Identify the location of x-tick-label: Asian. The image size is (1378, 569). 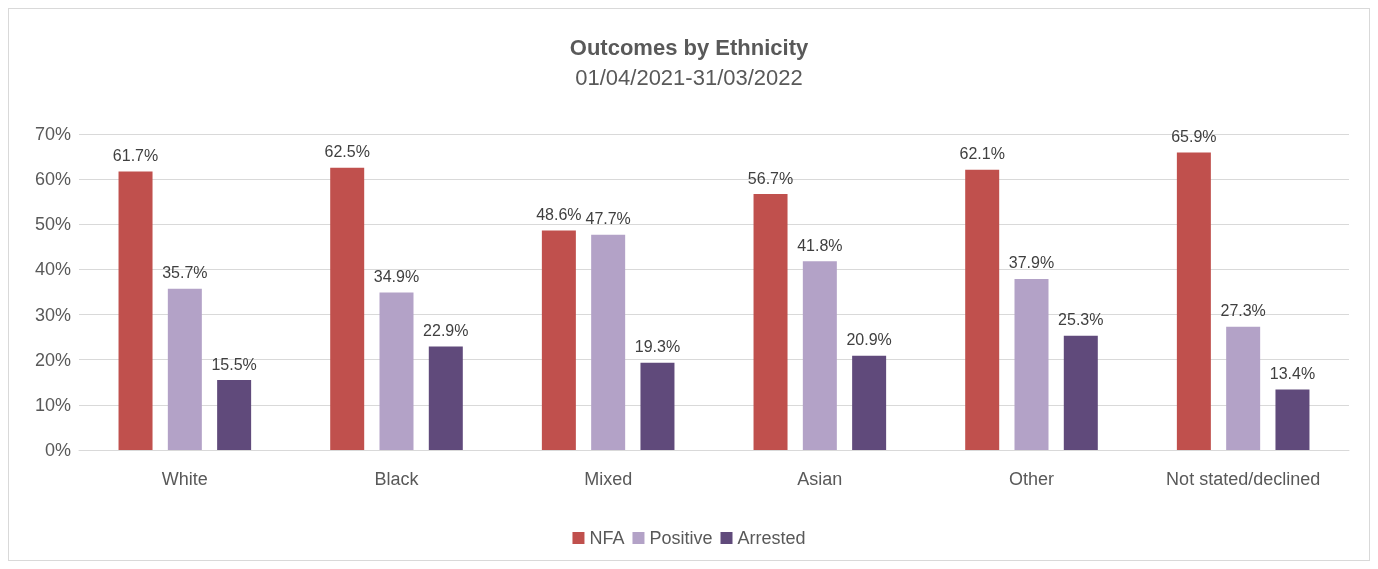
(820, 479).